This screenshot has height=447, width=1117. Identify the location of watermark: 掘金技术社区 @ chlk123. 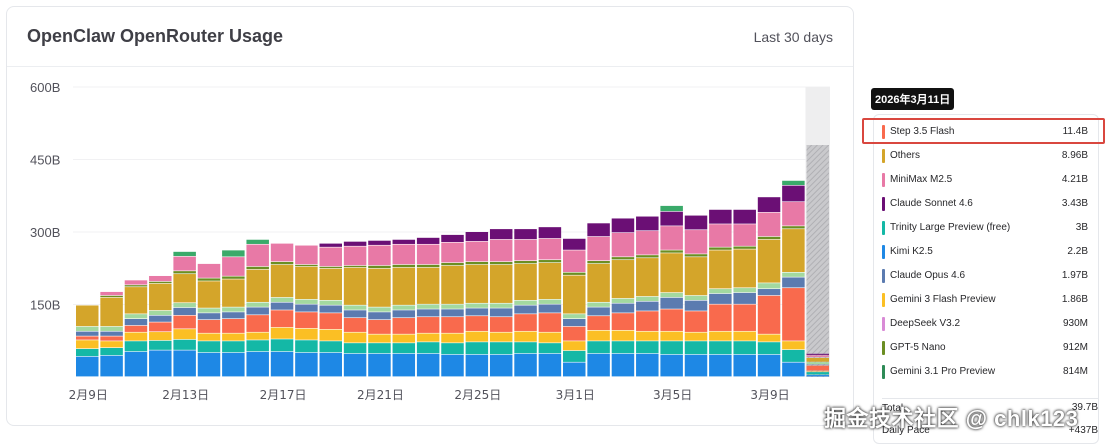
(951, 418).